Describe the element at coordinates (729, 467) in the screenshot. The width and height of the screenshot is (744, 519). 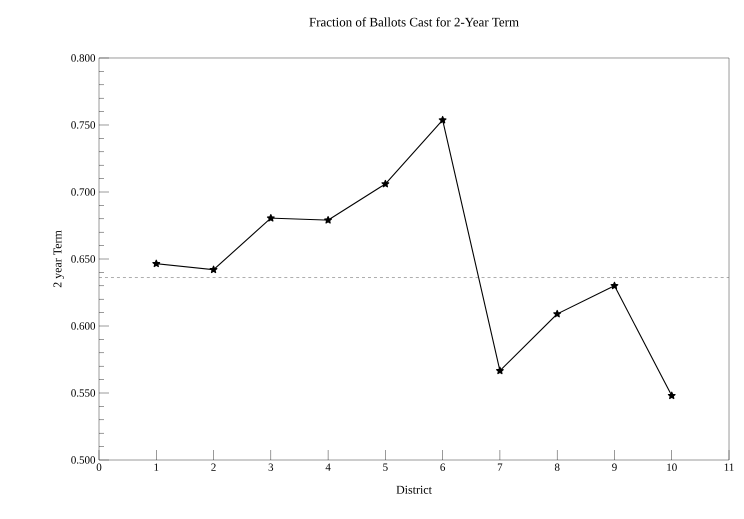
I see `x-tick-label: 11` at that location.